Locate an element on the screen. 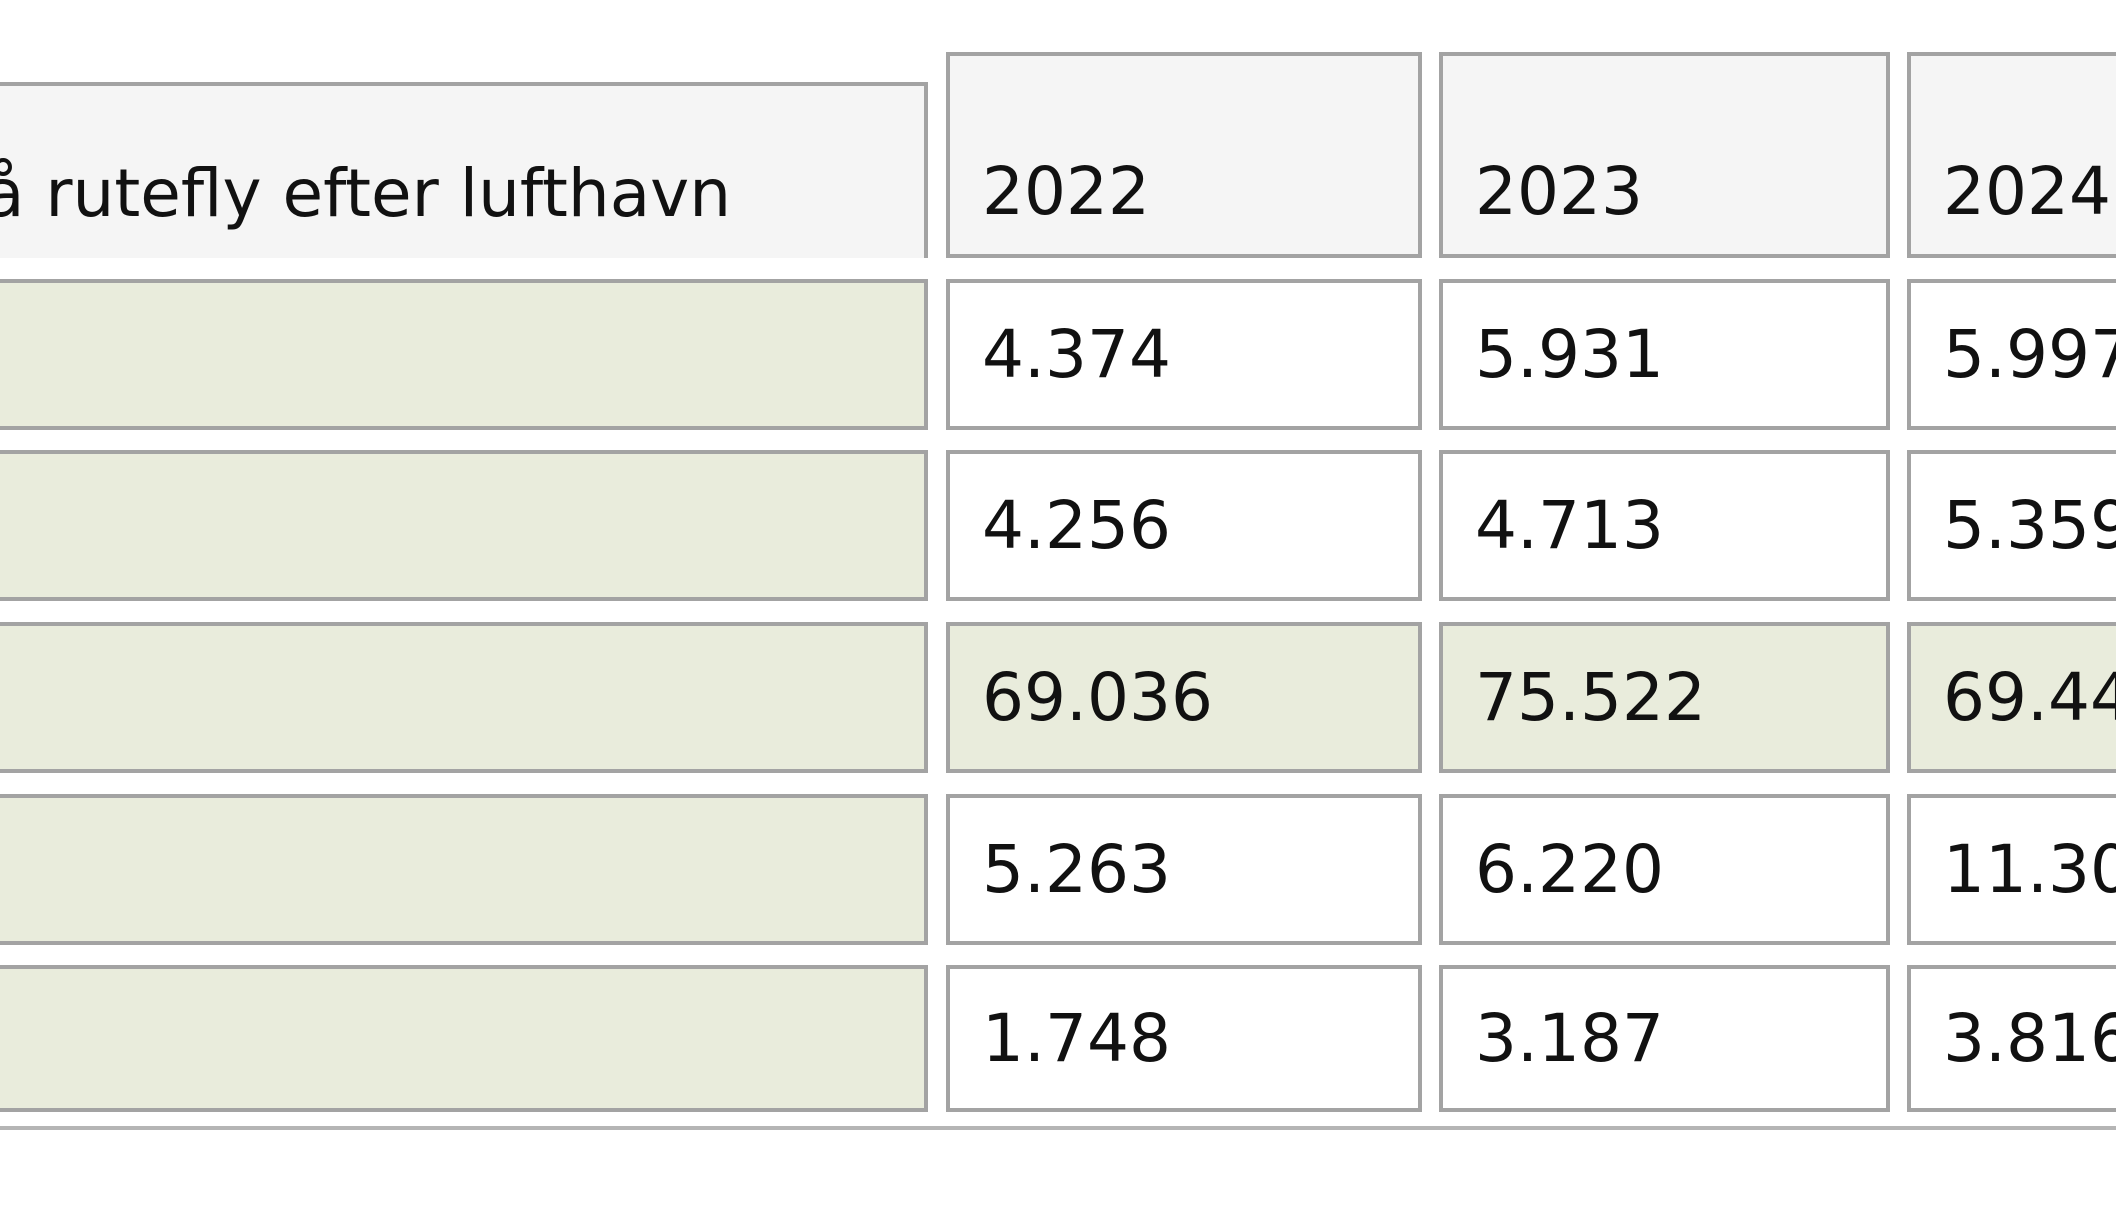 The width and height of the screenshot is (2116, 1208). value-cell: 11.30 is located at coordinates (2011, 869).